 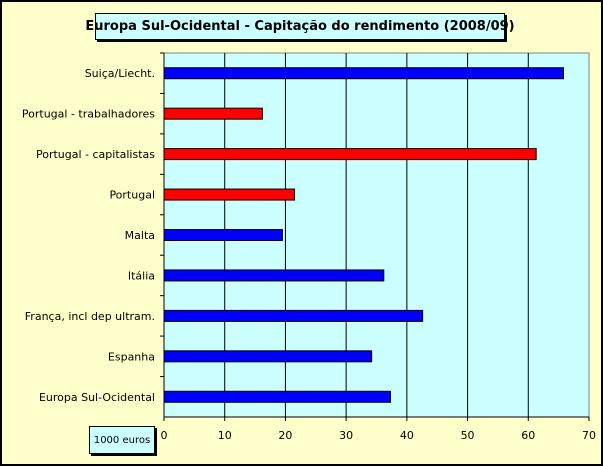 I want to click on x-tick-label: 50, so click(x=468, y=435).